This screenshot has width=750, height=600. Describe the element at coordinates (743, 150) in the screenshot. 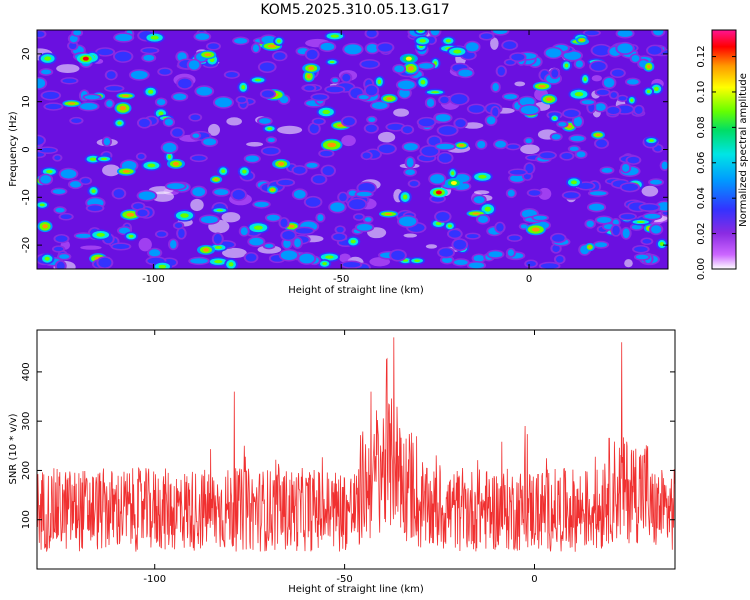

I see `colorbar-label: Normalized spectral amplitude` at that location.